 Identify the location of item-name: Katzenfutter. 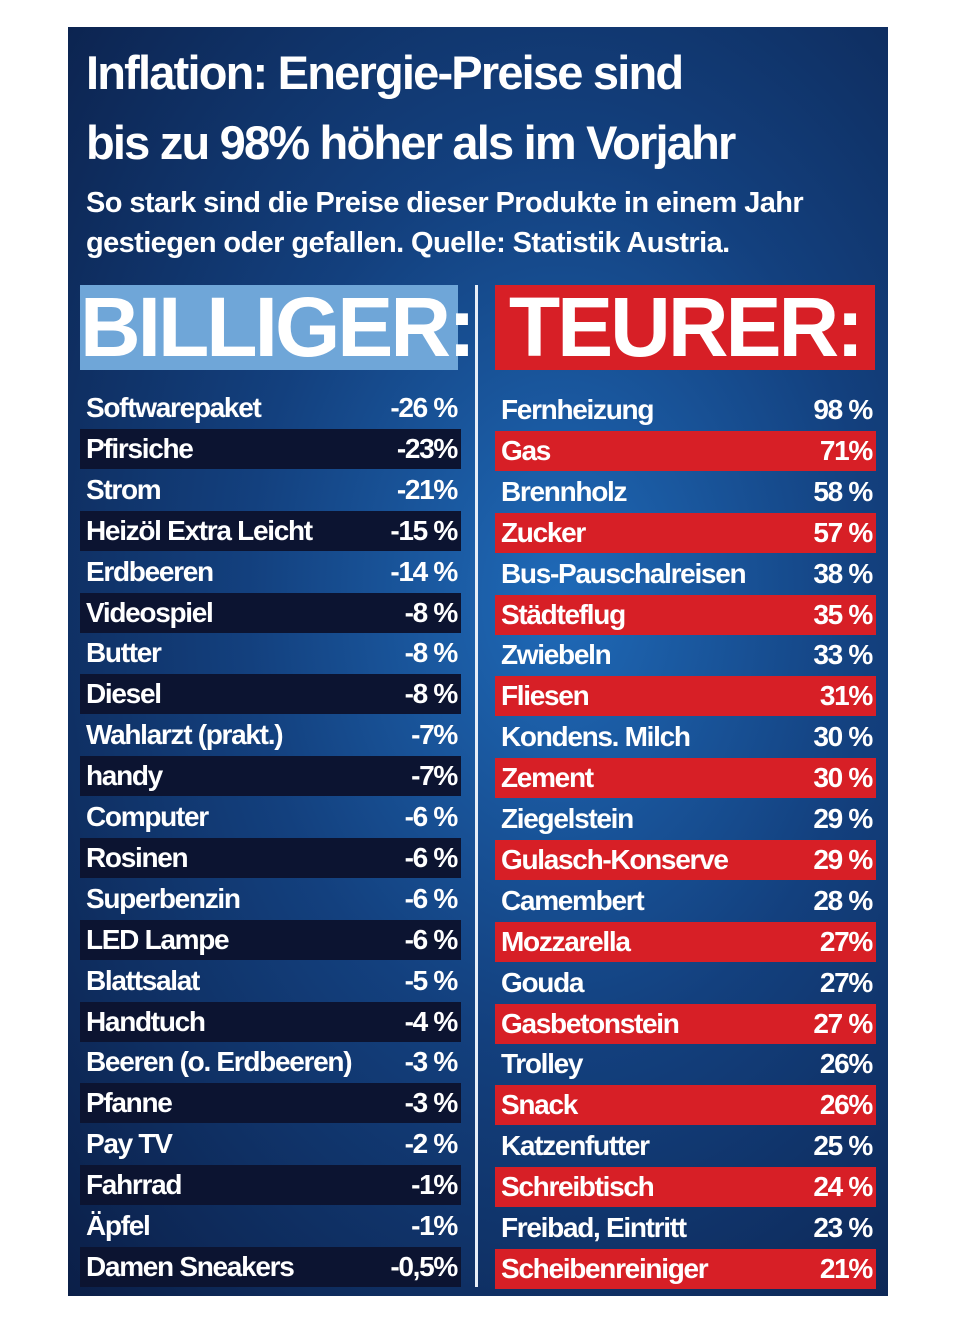
(575, 1146).